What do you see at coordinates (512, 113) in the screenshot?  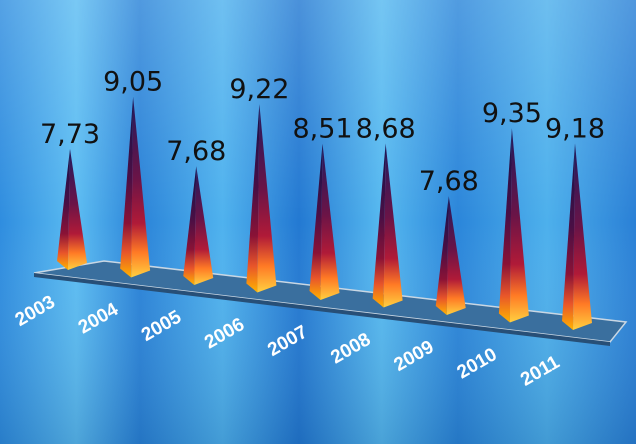 I see `value-label-2010: 9,35` at bounding box center [512, 113].